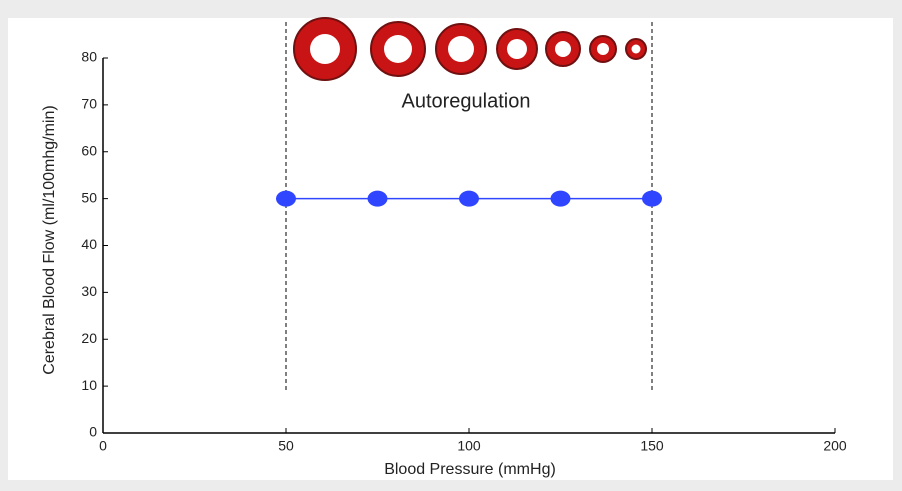 The image size is (902, 491). I want to click on y-tick-label: 80, so click(89, 57).